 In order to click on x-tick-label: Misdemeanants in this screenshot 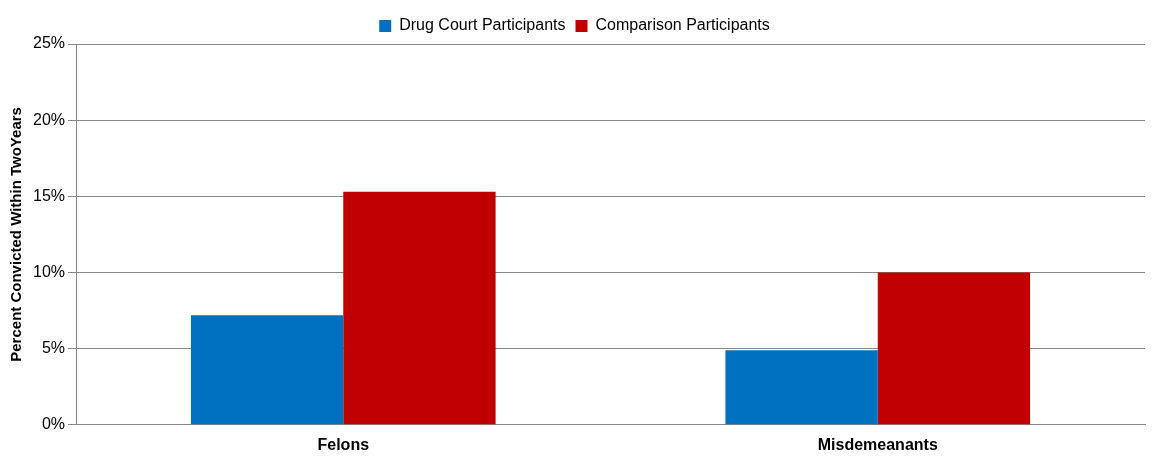, I will do `click(877, 444)`.